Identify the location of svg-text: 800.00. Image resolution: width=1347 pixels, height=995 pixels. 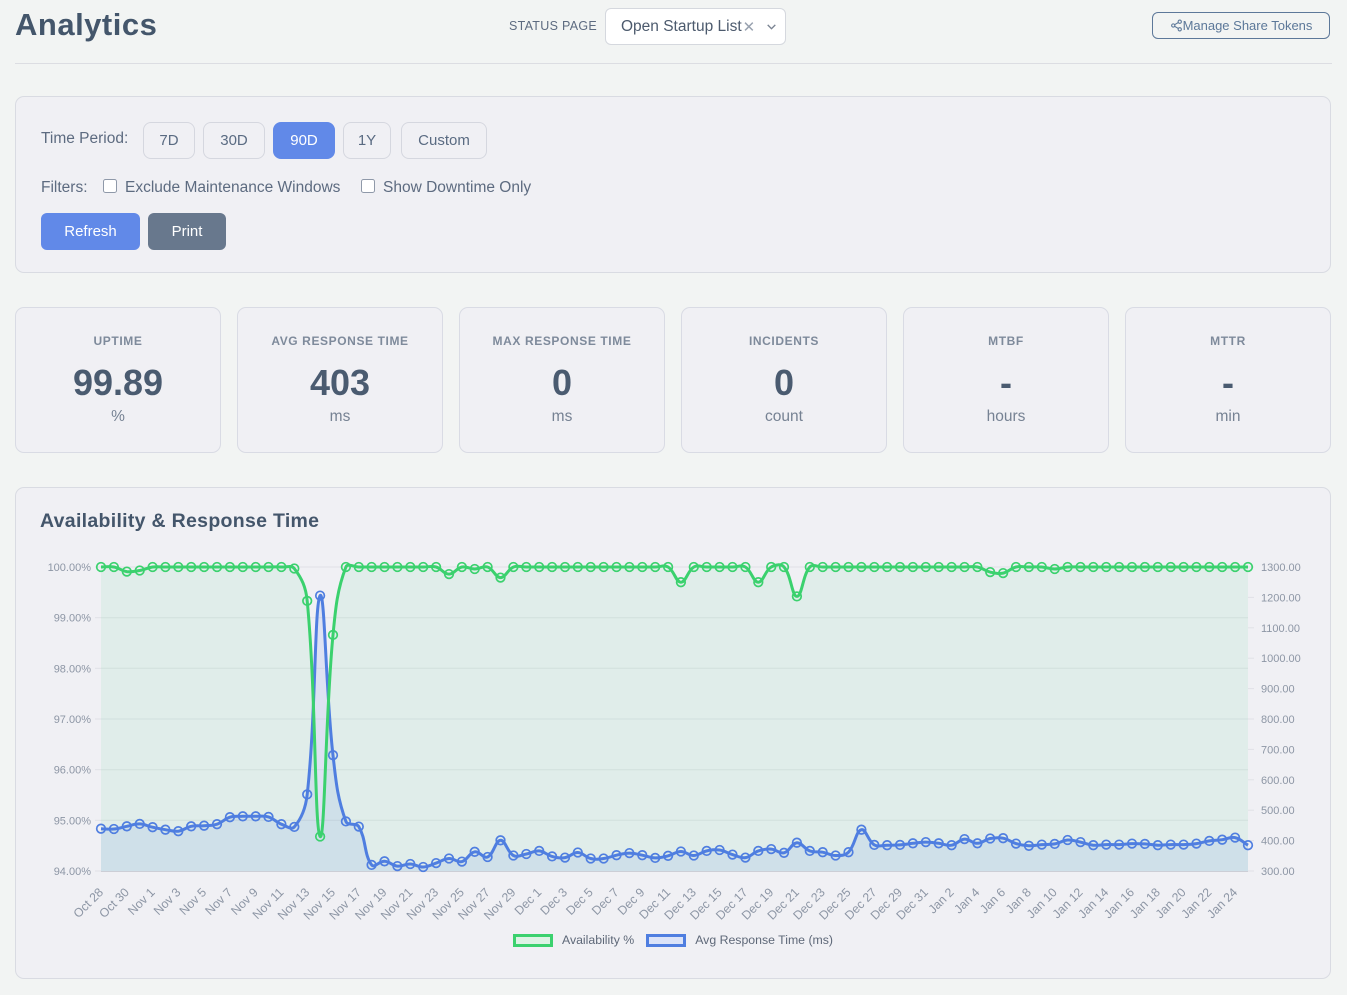
(1278, 720).